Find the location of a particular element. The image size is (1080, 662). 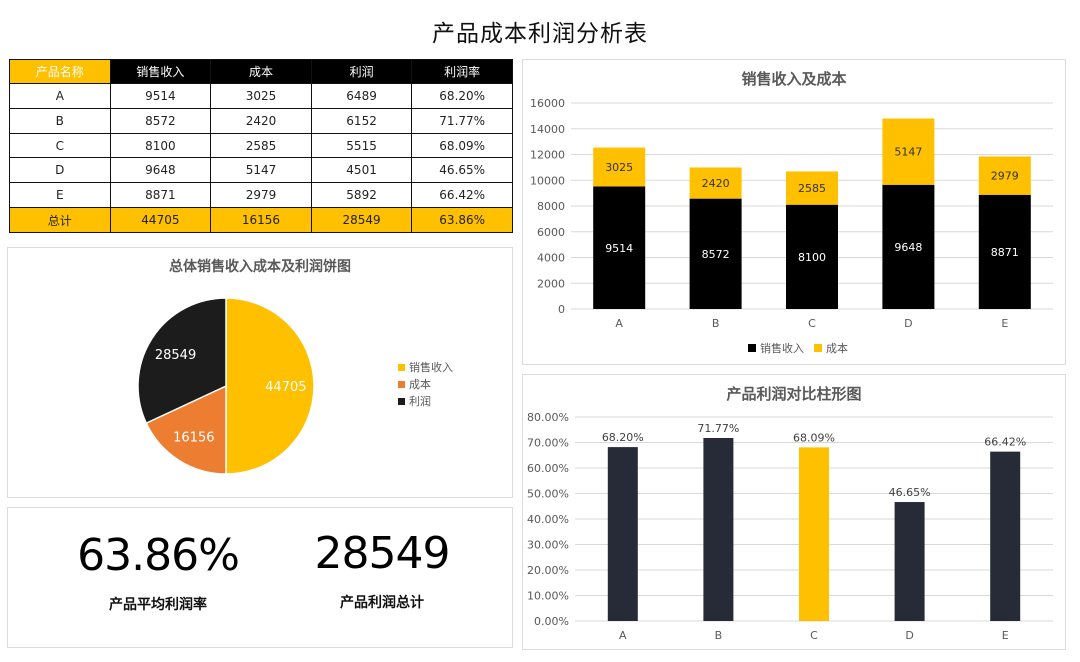

table-header-cell: 销售收入 is located at coordinates (160, 71).